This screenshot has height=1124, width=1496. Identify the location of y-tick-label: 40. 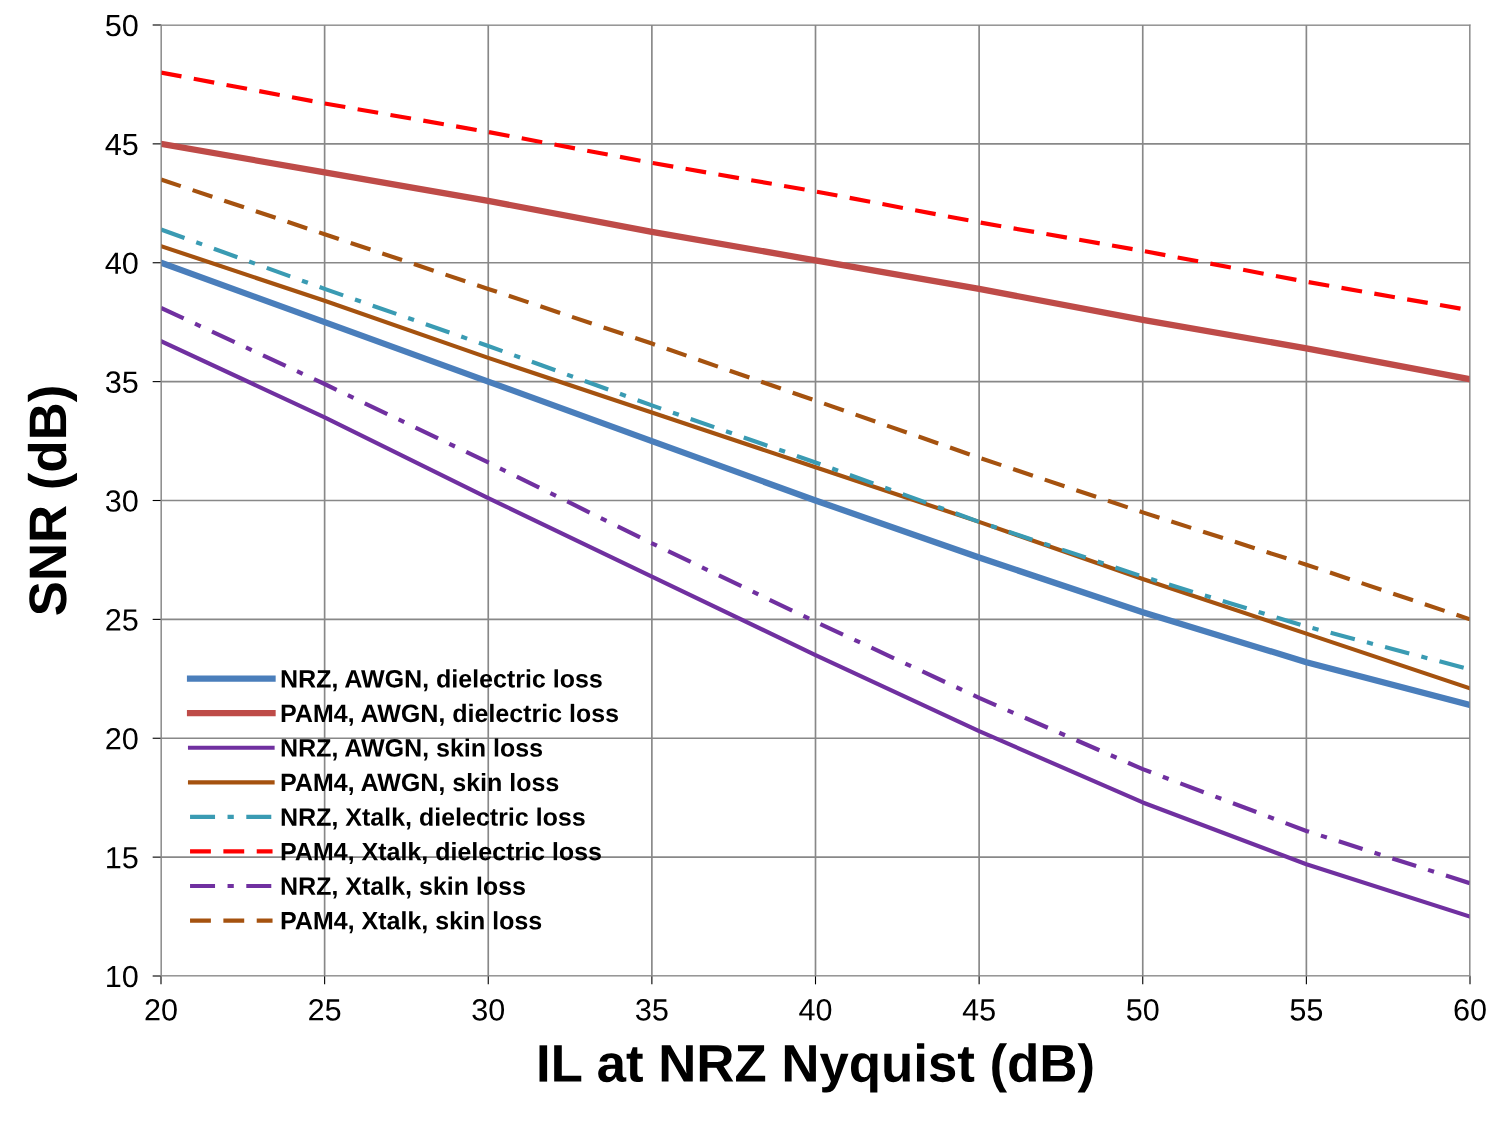
(121, 263).